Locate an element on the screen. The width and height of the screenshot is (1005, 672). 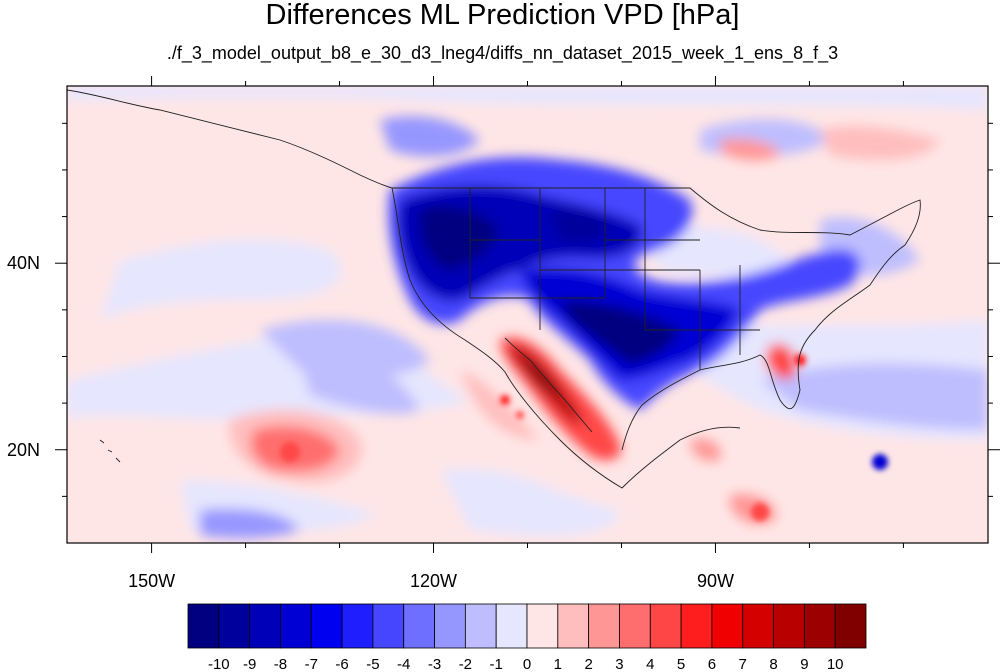
colorbar-labels: -10 -9 -8 -7 -6 -5 -4 -3 -2 -1 0 1 2 3 4 5 6 7 8 9 10 is located at coordinates (526, 664).